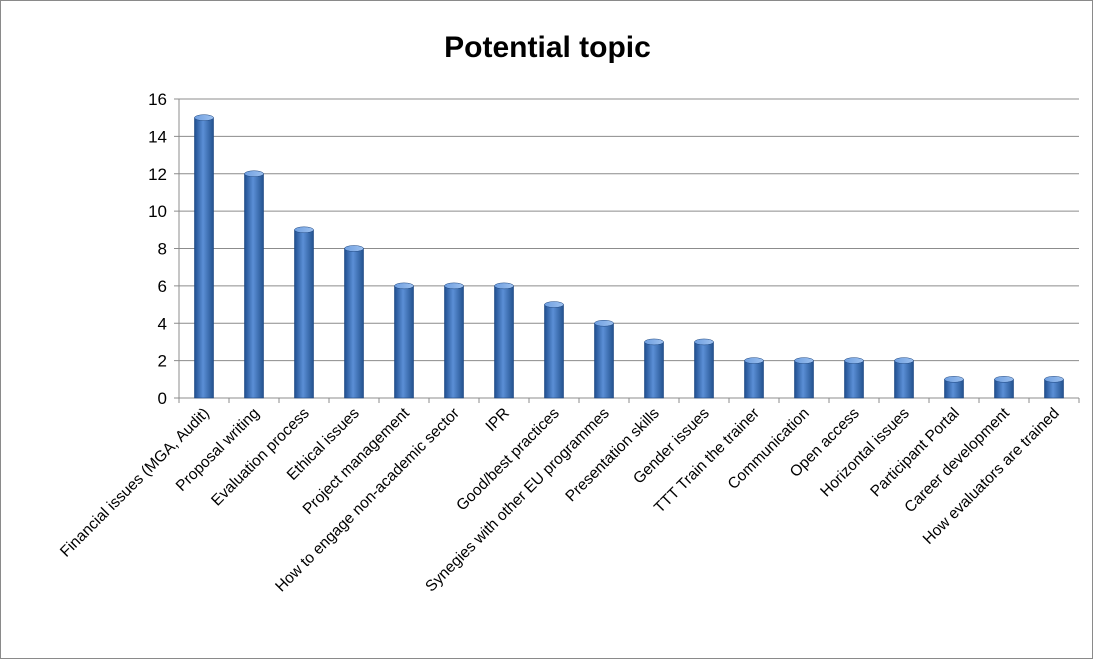 Image resolution: width=1093 pixels, height=660 pixels. I want to click on y-tick-label: 16, so click(157, 99).